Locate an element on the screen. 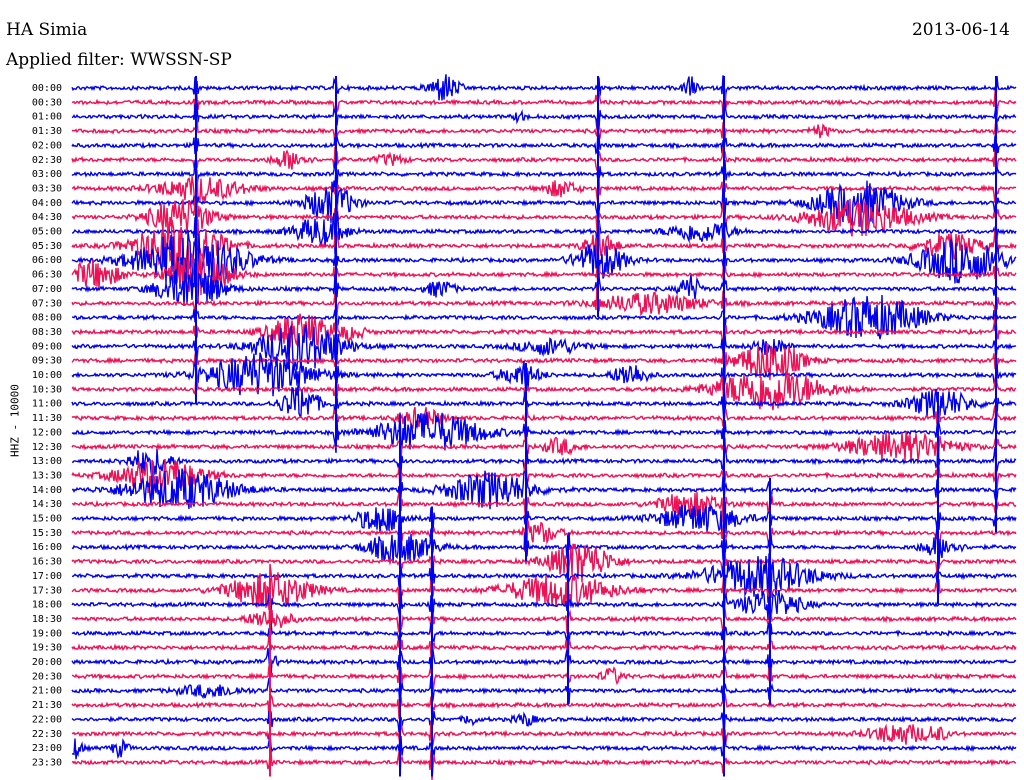 The width and height of the screenshot is (1024, 780). row-time-label: 22:30 is located at coordinates (47, 734).